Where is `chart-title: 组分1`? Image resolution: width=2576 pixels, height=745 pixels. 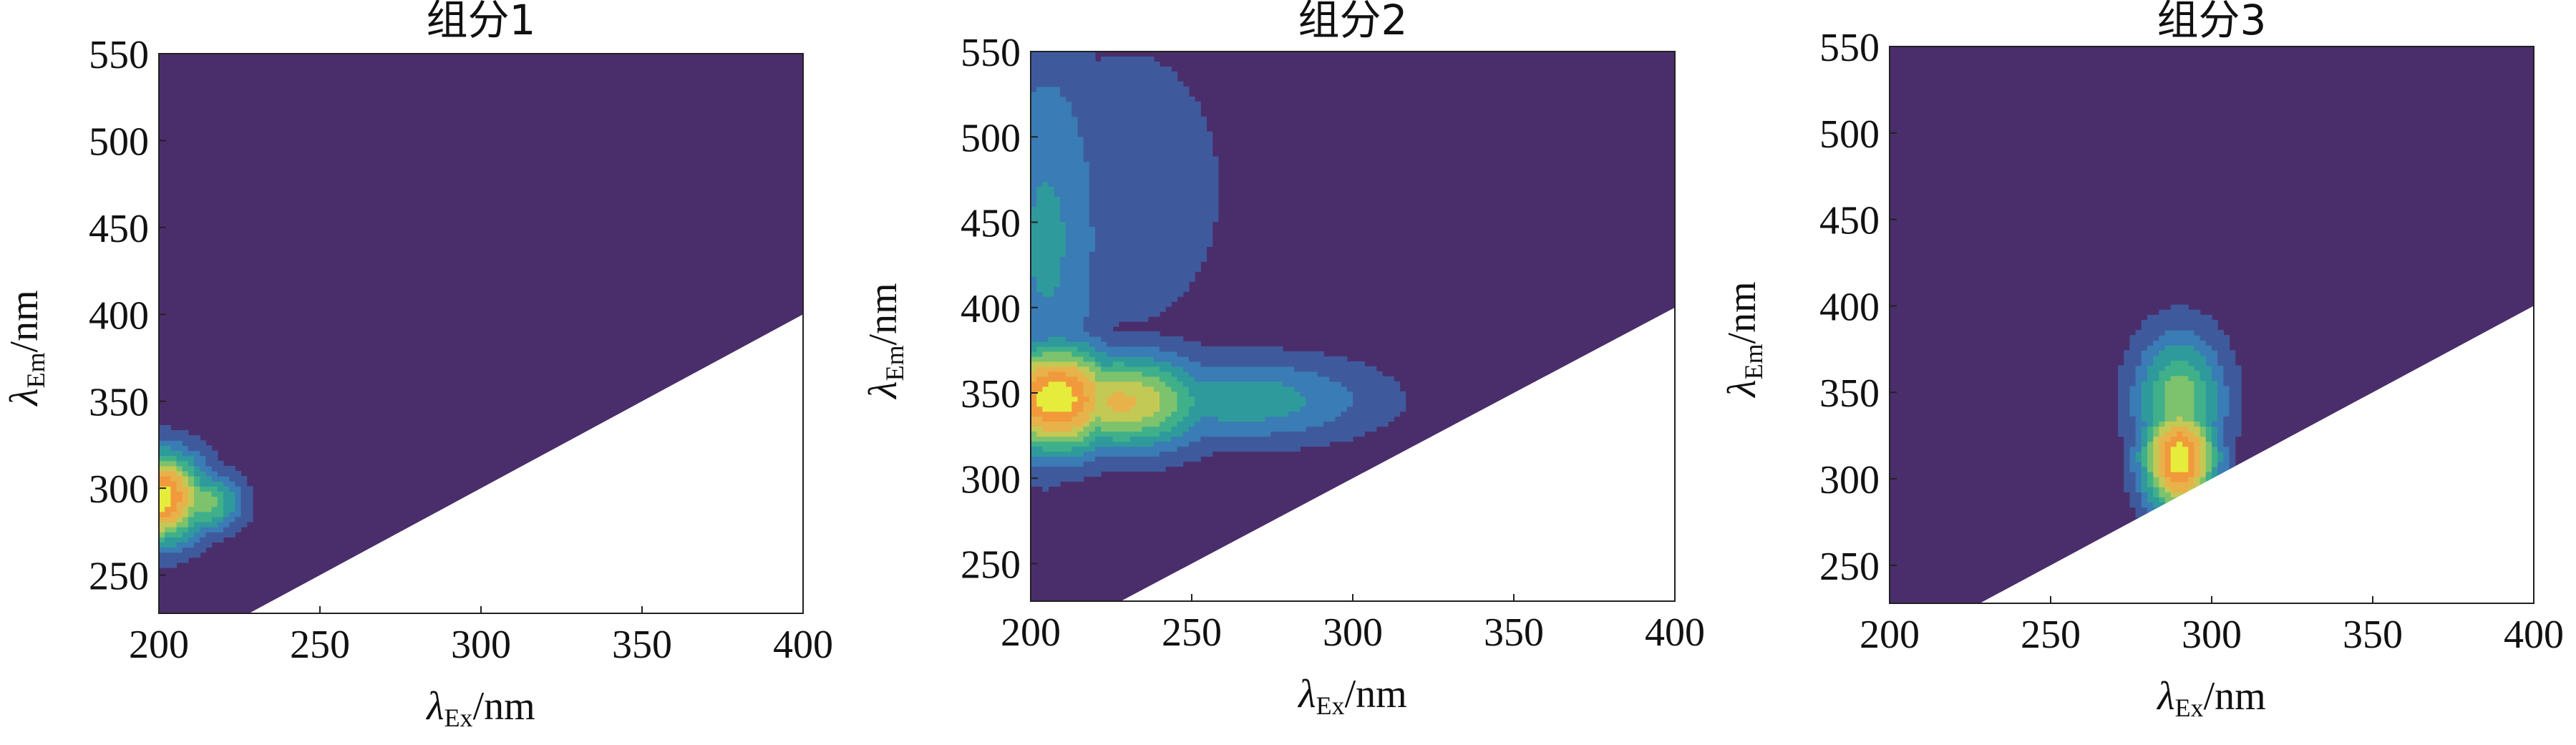
chart-title: 组分1 is located at coordinates (481, 22).